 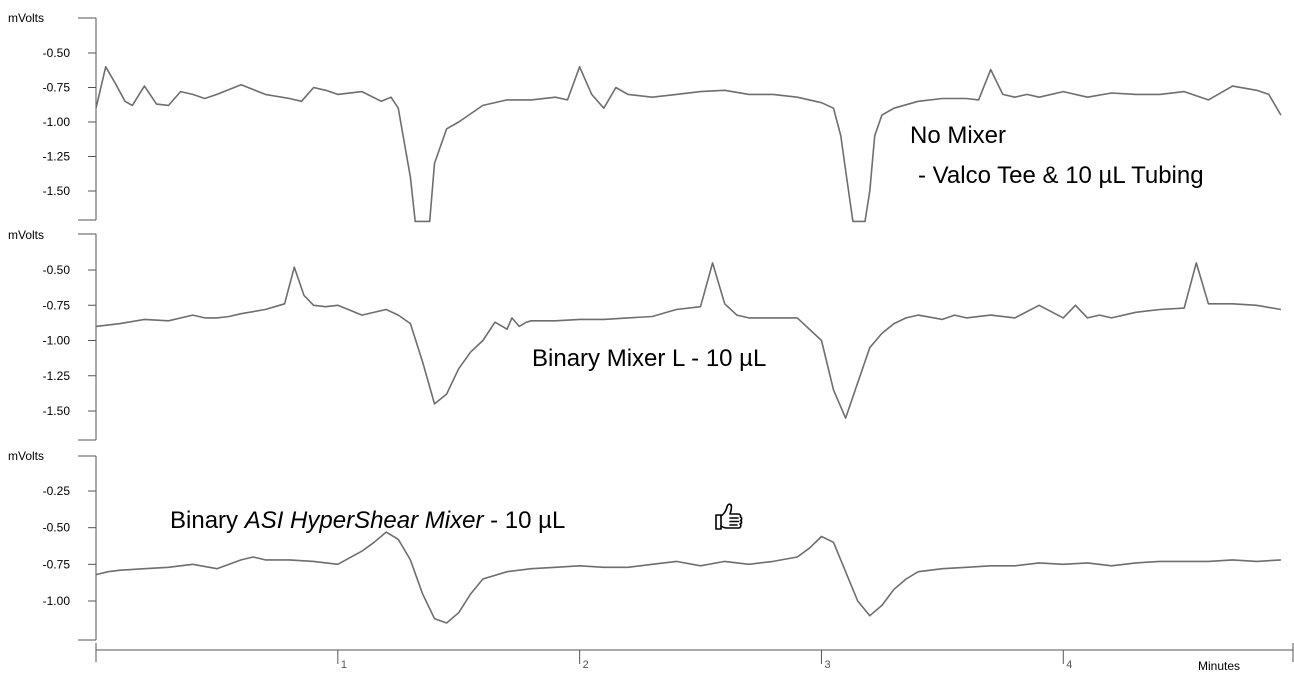 I want to click on annotation-line-2: - Valco Tee & 10 µL Tubing, so click(x=1061, y=175).